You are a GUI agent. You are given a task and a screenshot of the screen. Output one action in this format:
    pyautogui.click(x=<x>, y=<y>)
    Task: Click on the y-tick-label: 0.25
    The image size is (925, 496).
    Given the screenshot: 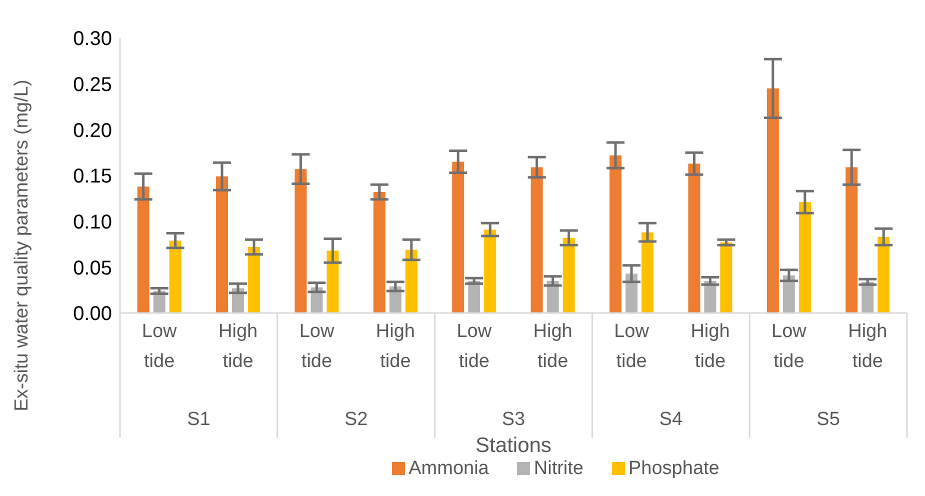 What is the action you would take?
    pyautogui.click(x=92, y=85)
    